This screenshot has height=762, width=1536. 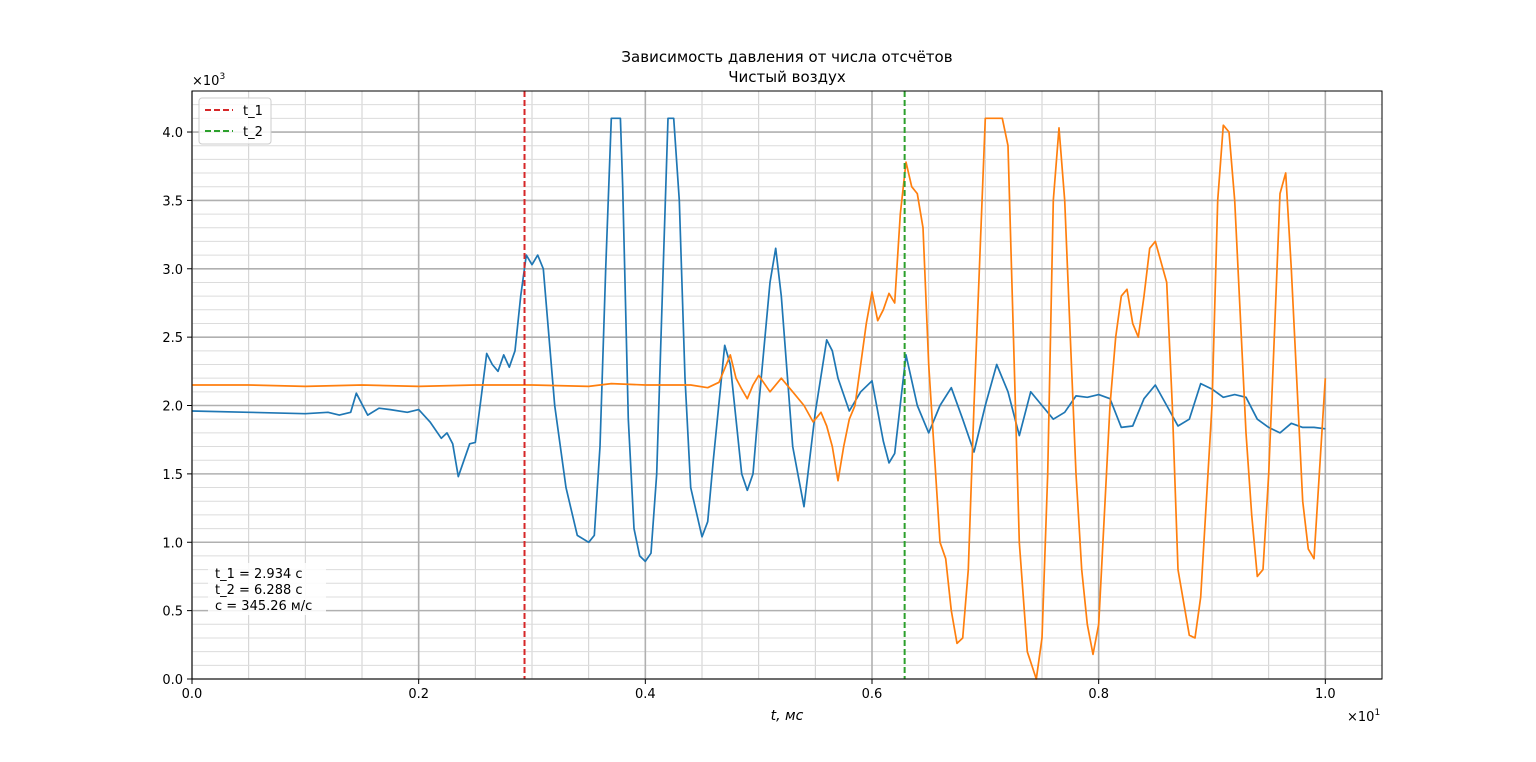 What do you see at coordinates (259, 574) in the screenshot?
I see `annotation-line-1: t_1 = 2.934 с` at bounding box center [259, 574].